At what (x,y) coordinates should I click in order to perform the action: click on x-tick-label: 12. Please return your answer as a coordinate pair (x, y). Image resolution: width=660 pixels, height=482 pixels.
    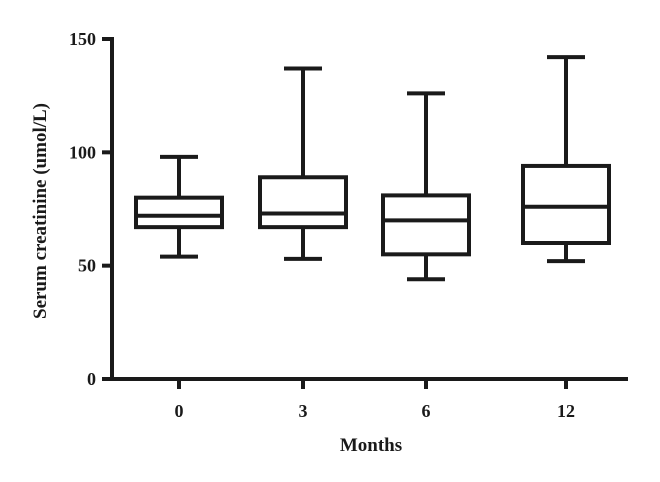
    Looking at the image, I should click on (566, 411).